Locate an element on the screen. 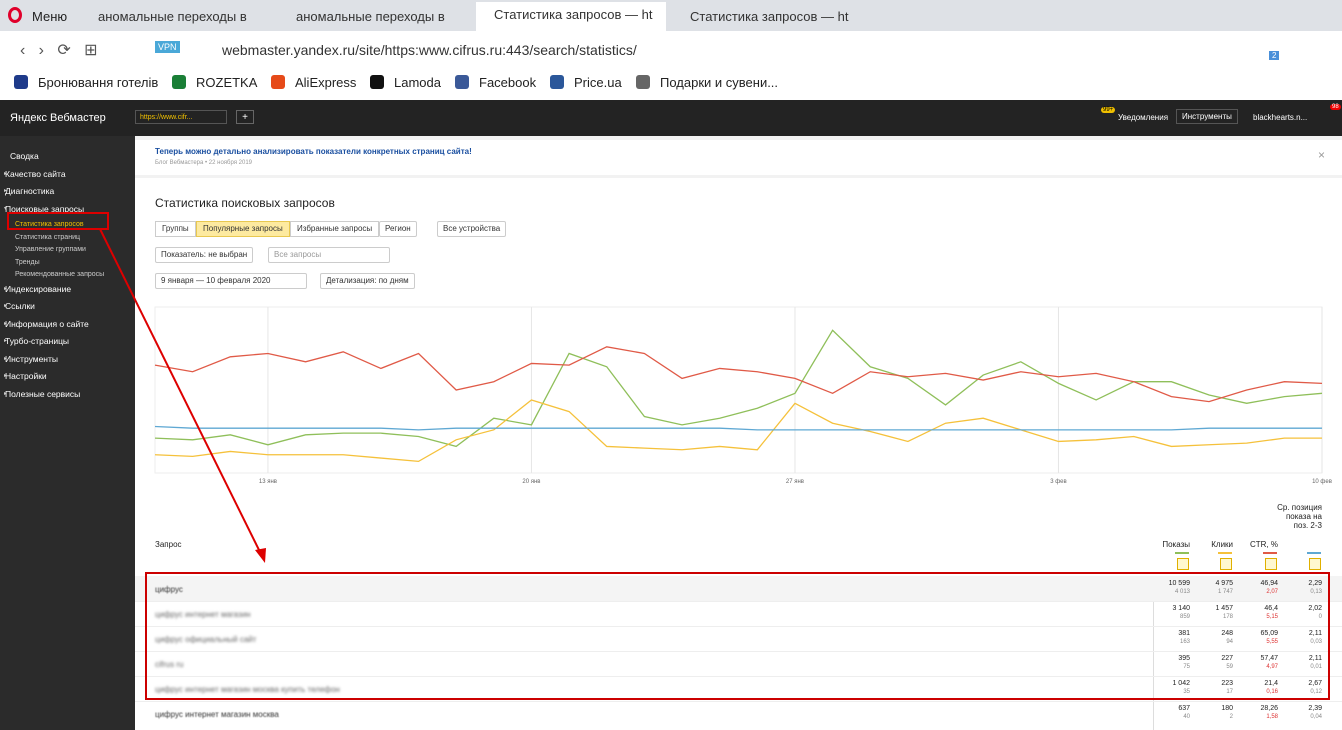 This screenshot has height=730, width=1342. bookmark: Lamoda is located at coordinates (417, 82).